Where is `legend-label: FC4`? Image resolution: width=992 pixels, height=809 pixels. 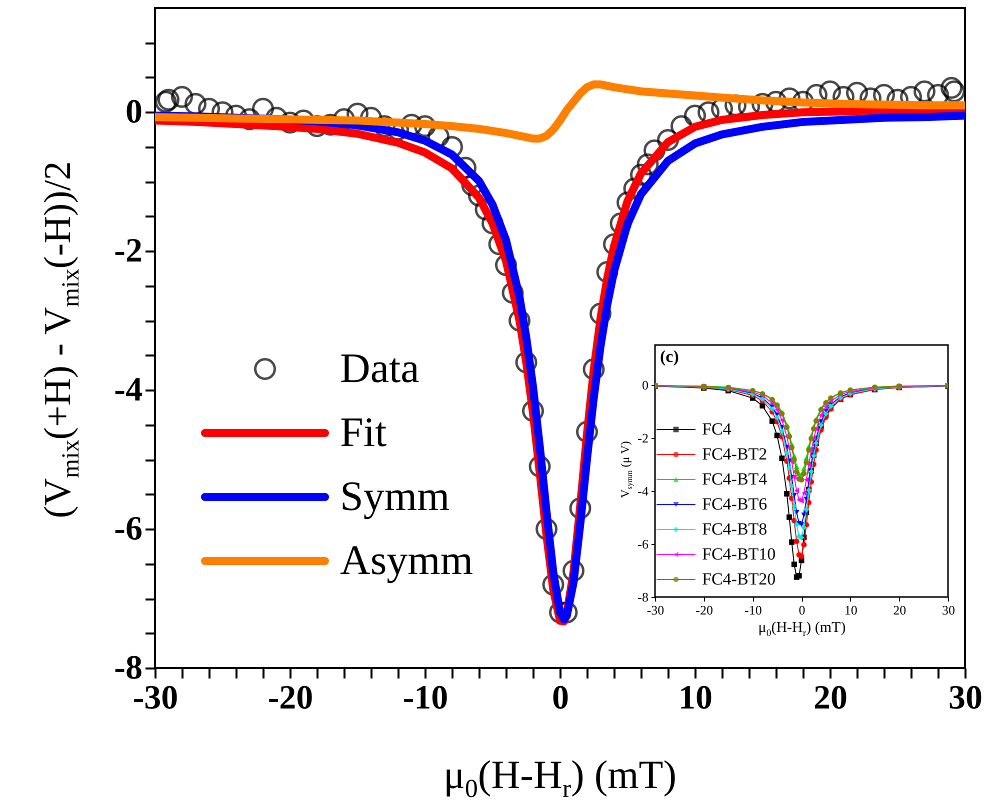
legend-label: FC4 is located at coordinates (717, 429).